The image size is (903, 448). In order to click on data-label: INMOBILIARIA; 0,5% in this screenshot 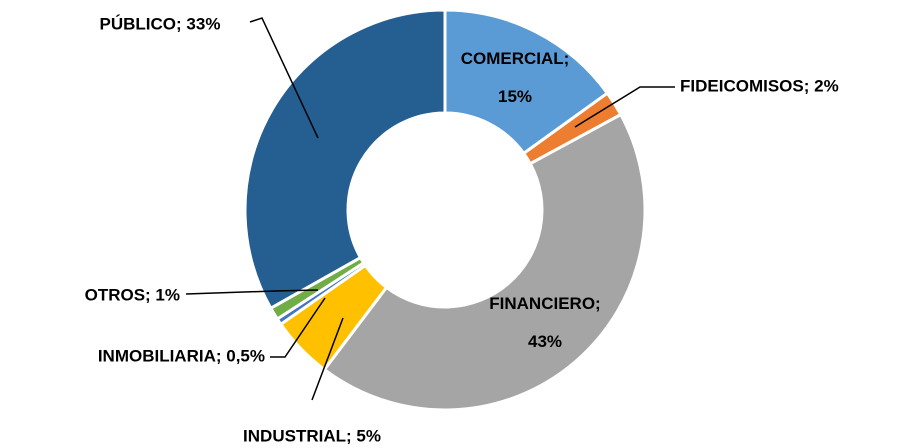, I will do `click(181, 355)`.